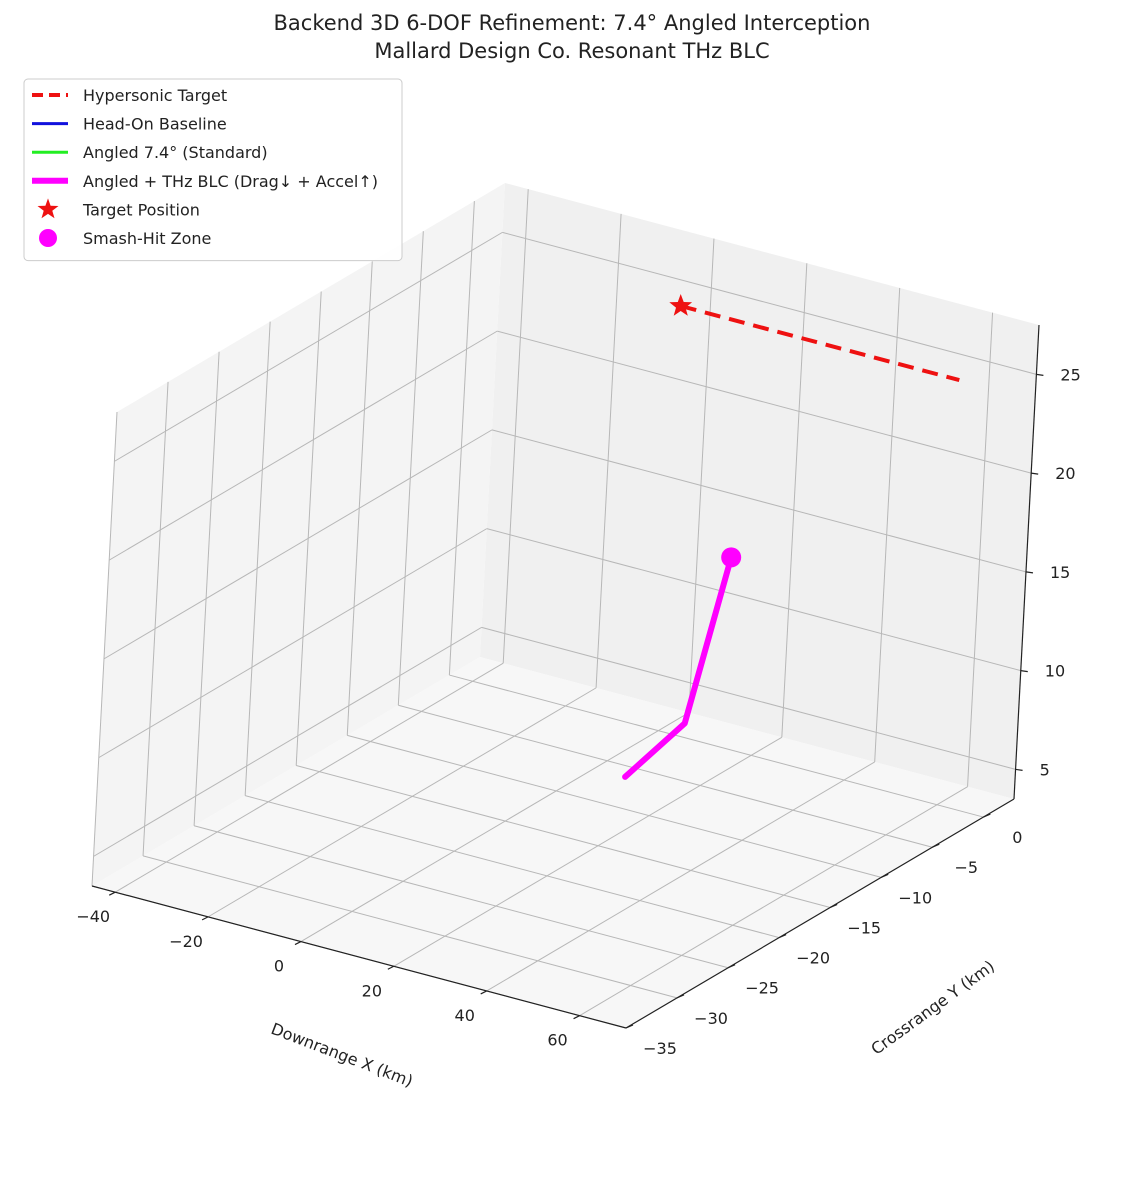 Image resolution: width=1148 pixels, height=1200 pixels. Describe the element at coordinates (1026, 562) in the screenshot. I see `z-axis-line` at that location.